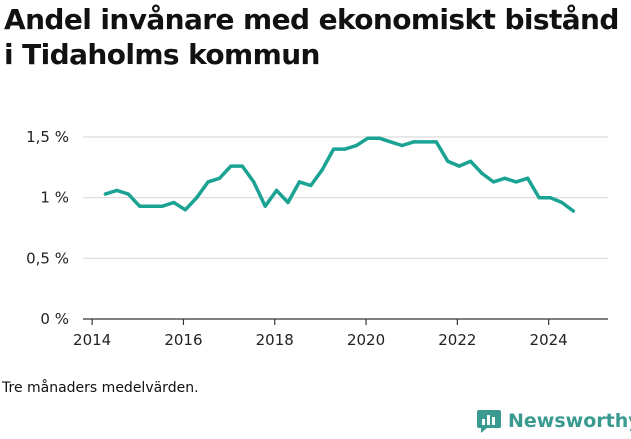 The height and width of the screenshot is (439, 631). Describe the element at coordinates (457, 340) in the screenshot. I see `x-tick-label: 2022` at that location.